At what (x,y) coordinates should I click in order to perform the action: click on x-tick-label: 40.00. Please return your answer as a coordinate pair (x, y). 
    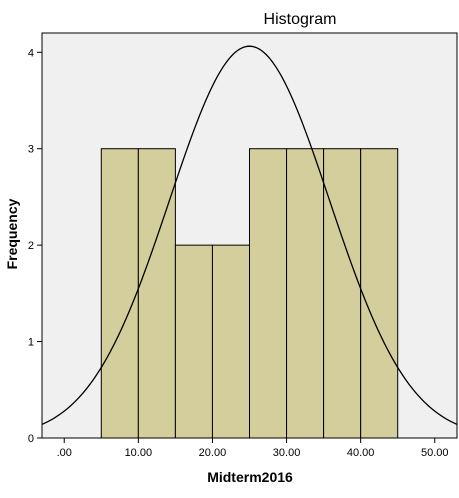
    Looking at the image, I should click on (361, 453).